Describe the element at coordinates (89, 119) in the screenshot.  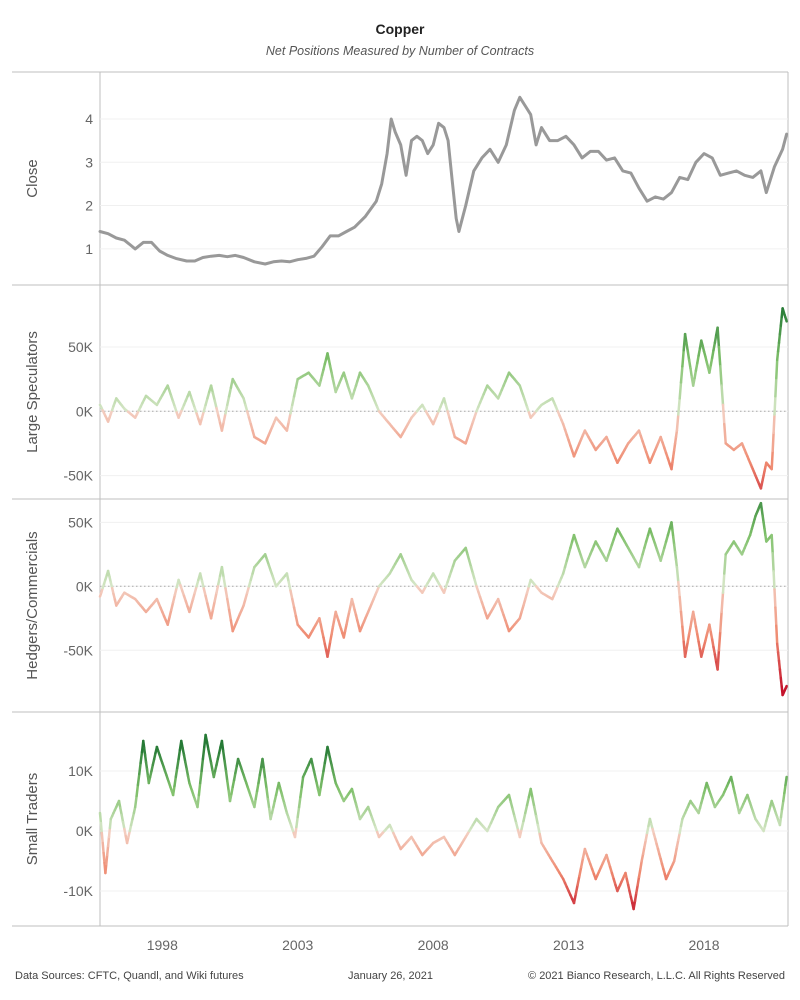
I see `y-tick-label: 4` at that location.